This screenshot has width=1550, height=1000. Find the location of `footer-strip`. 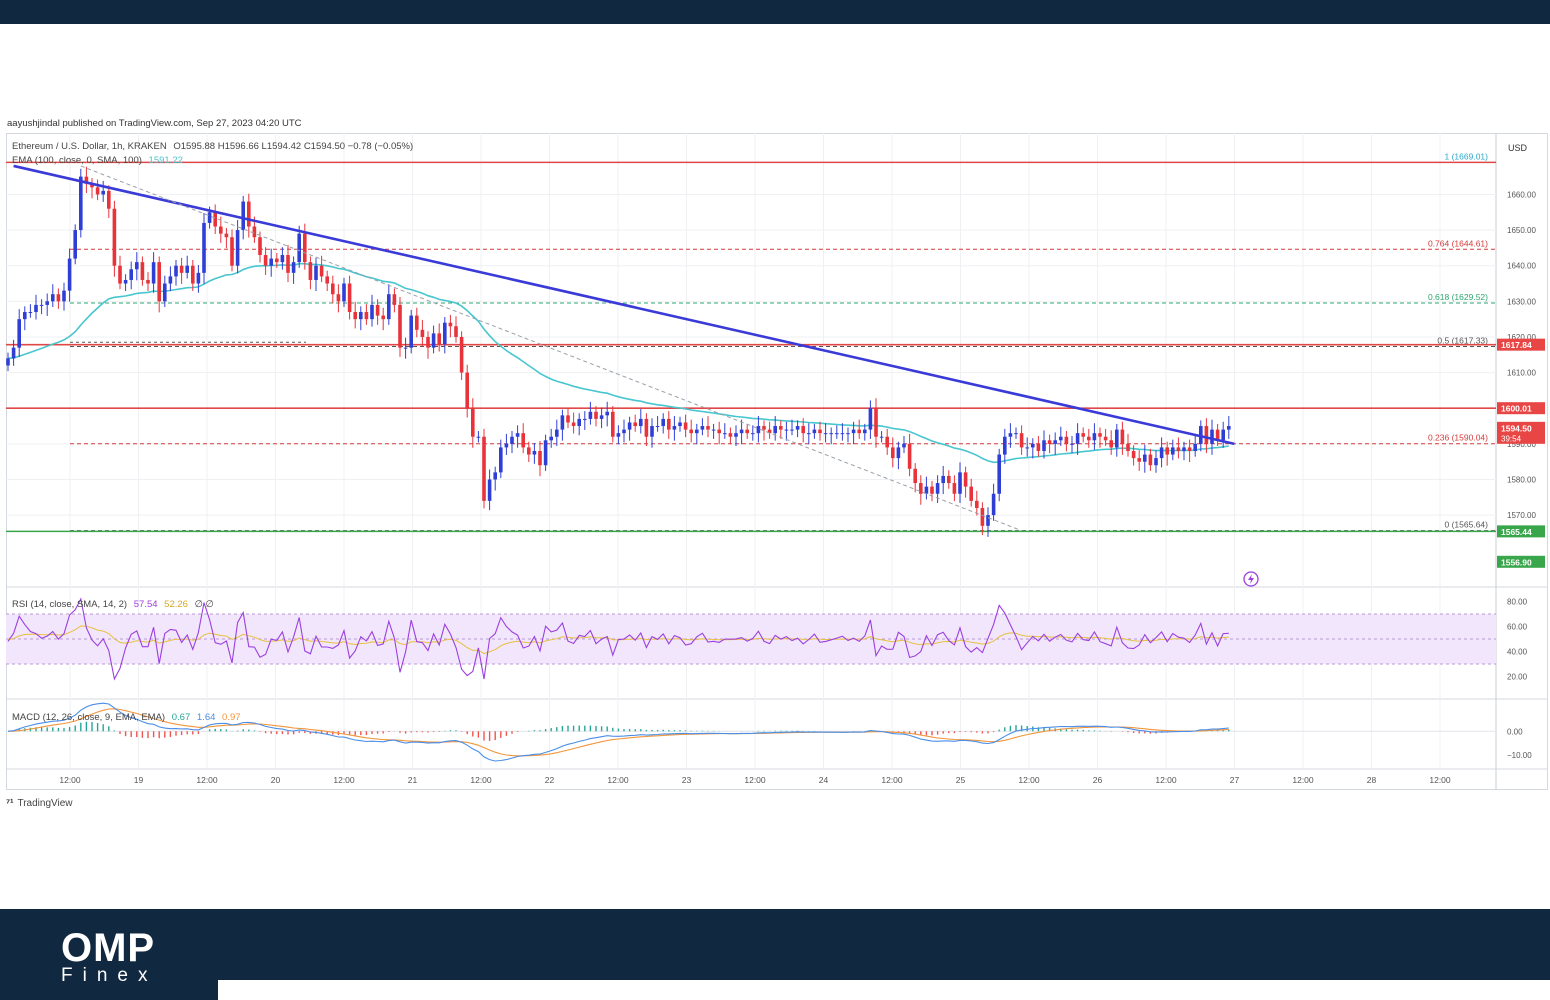

footer-strip is located at coordinates (884, 990).